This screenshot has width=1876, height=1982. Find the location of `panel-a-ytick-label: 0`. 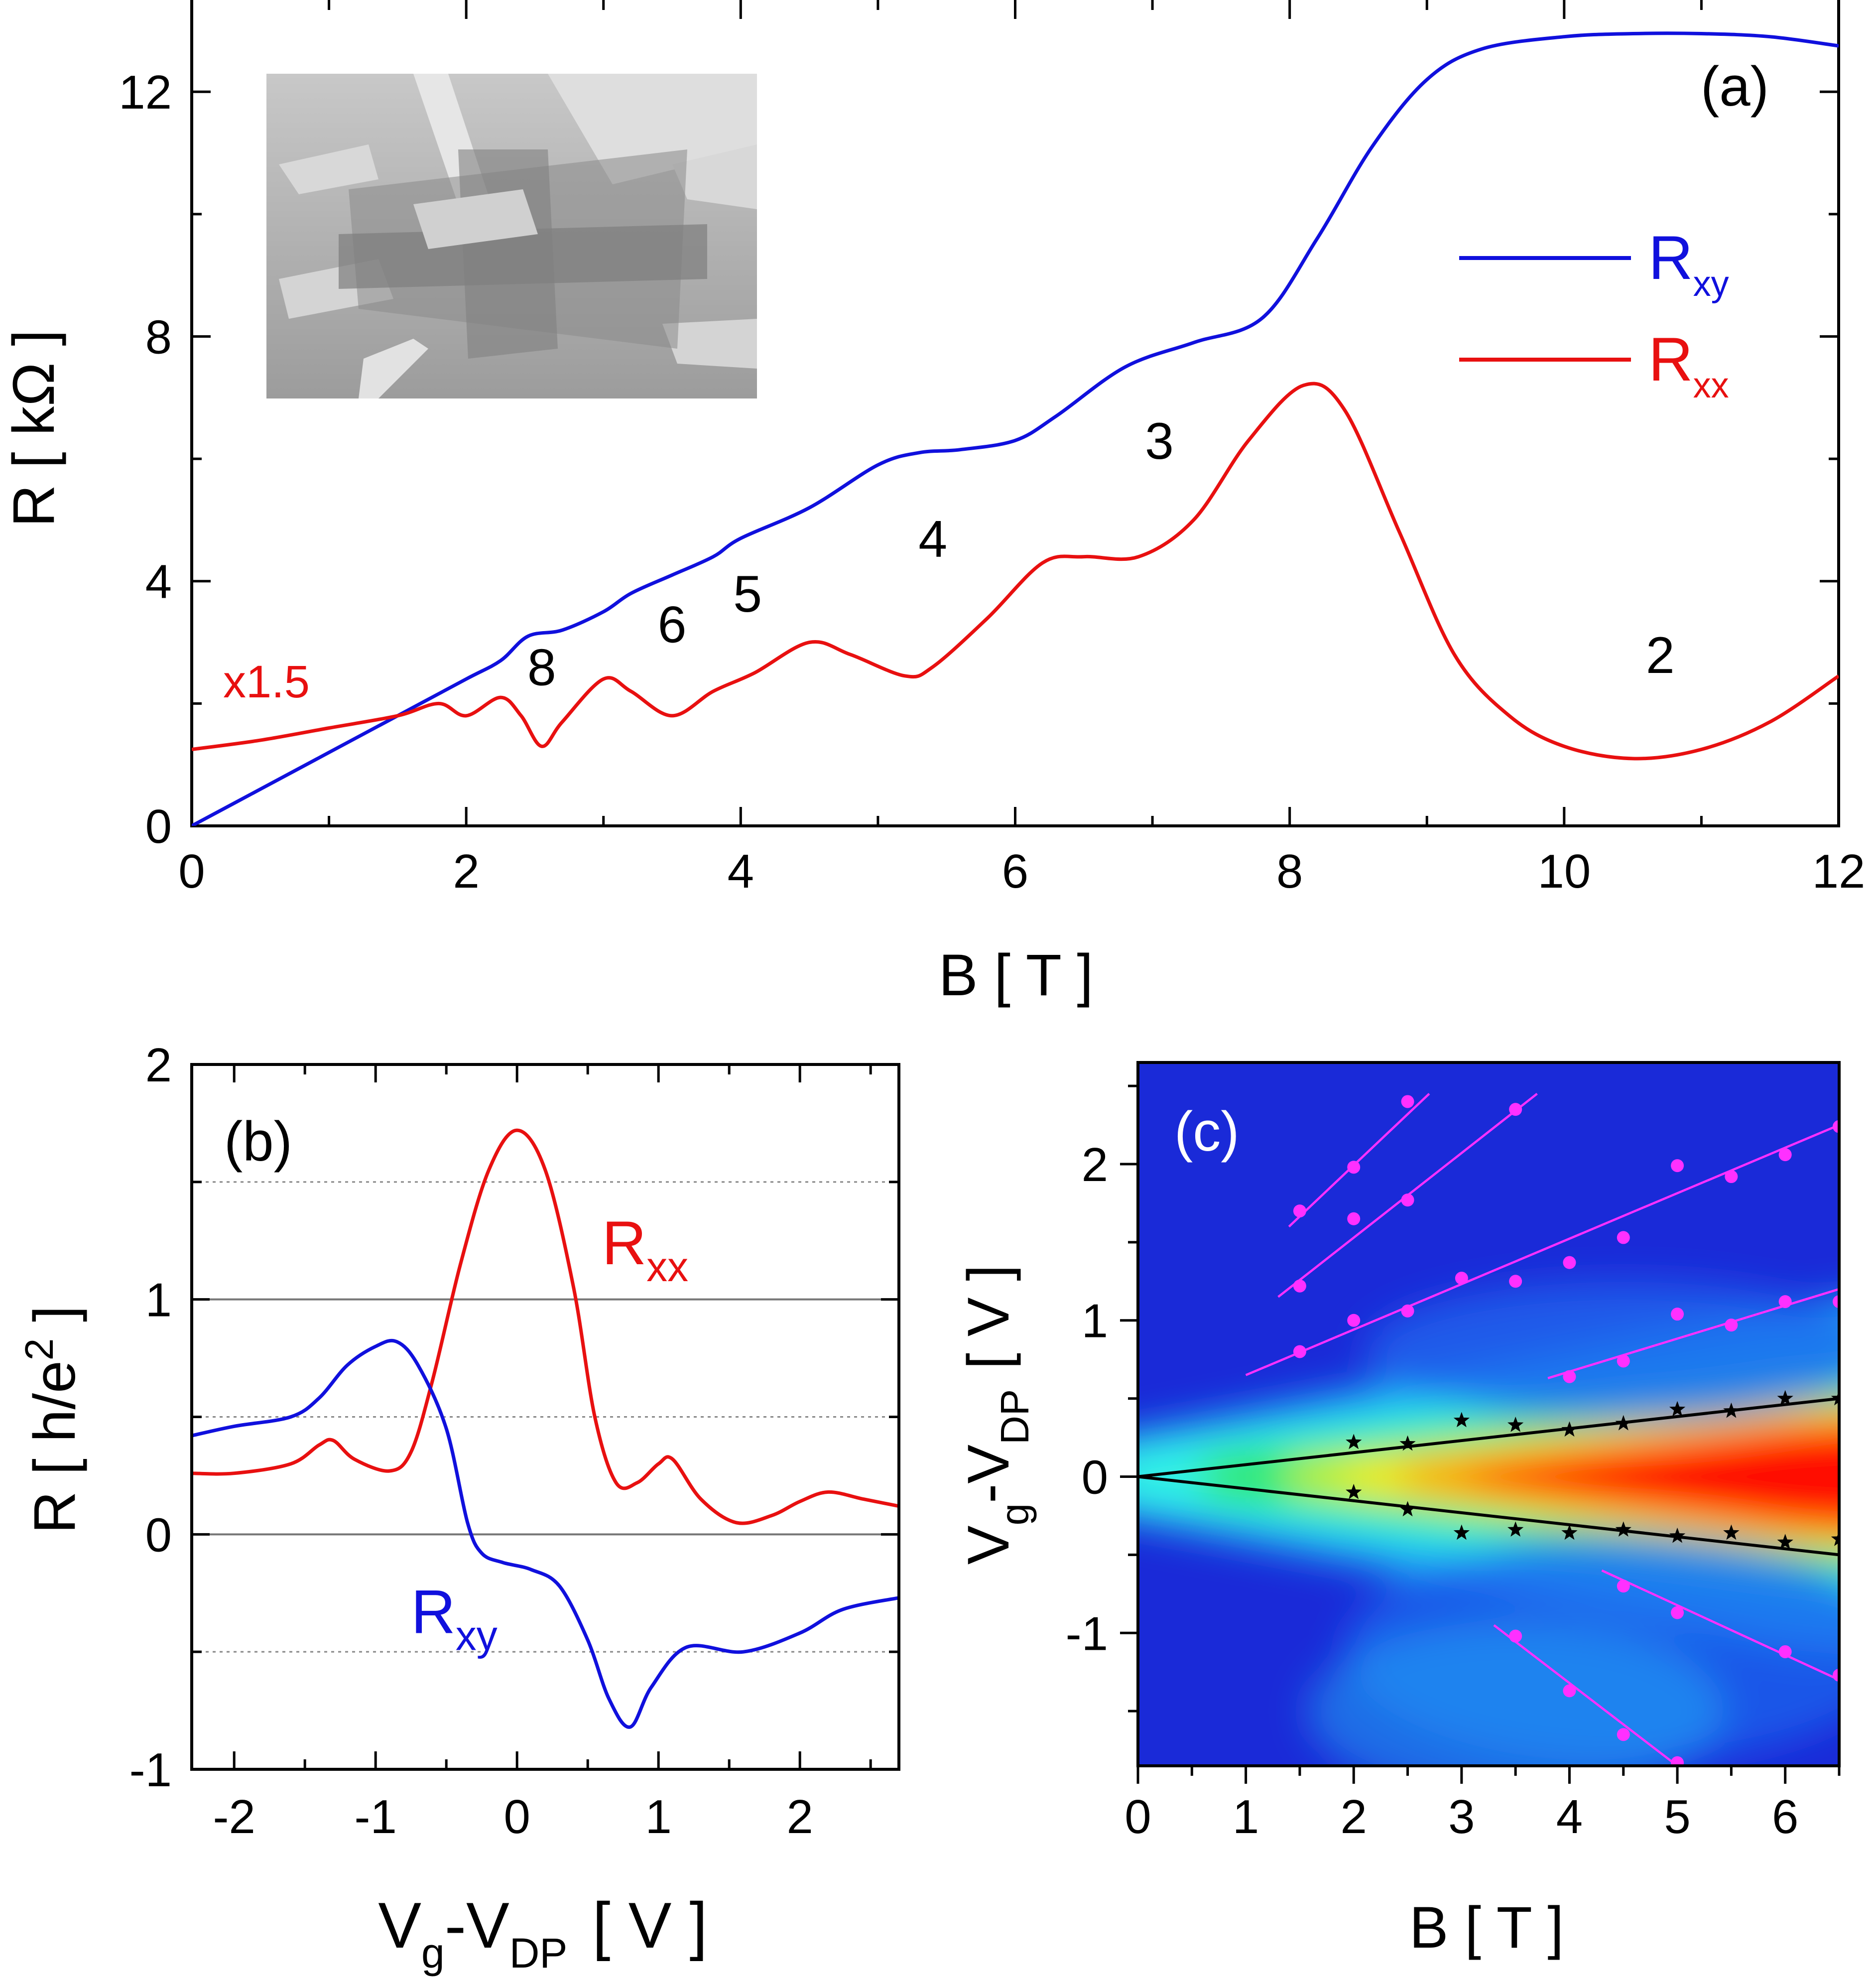

panel-a-ytick-label: 0 is located at coordinates (158, 827).